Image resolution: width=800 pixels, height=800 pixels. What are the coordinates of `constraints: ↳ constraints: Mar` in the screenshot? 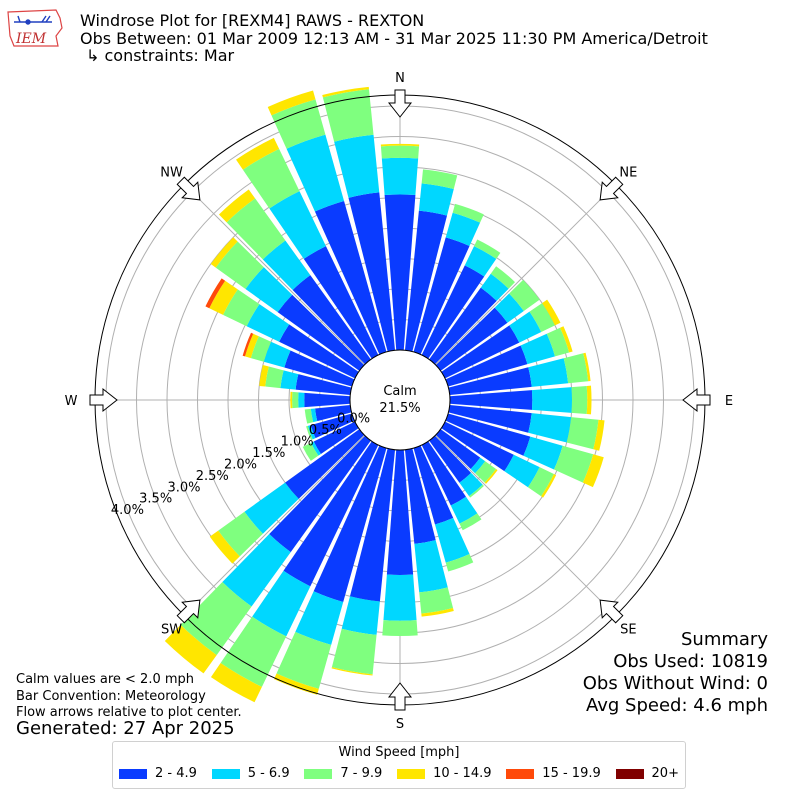 It's located at (160, 55).